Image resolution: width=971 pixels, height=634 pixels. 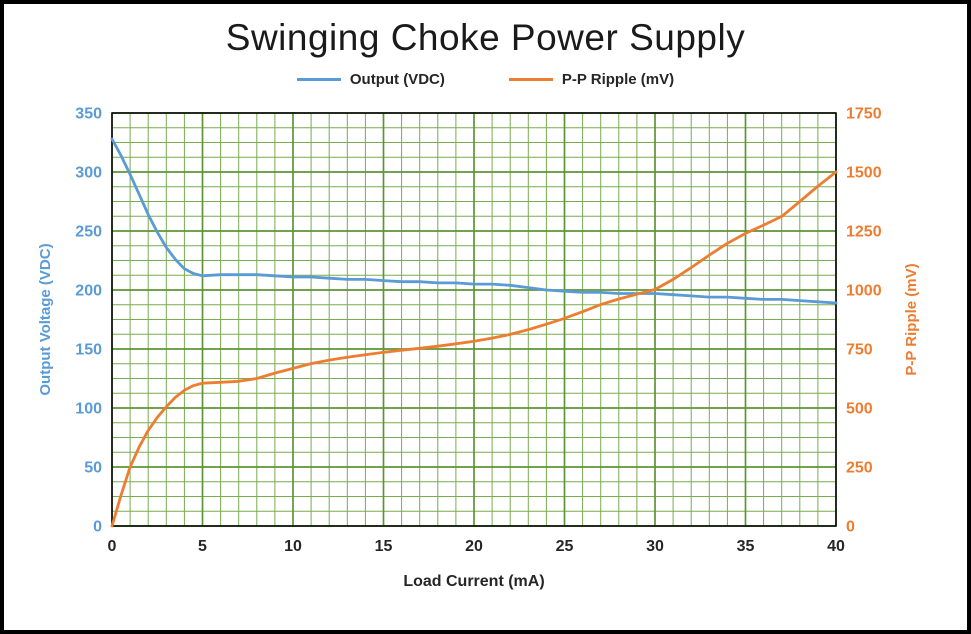 What do you see at coordinates (836, 546) in the screenshot?
I see `svg-text: 40` at bounding box center [836, 546].